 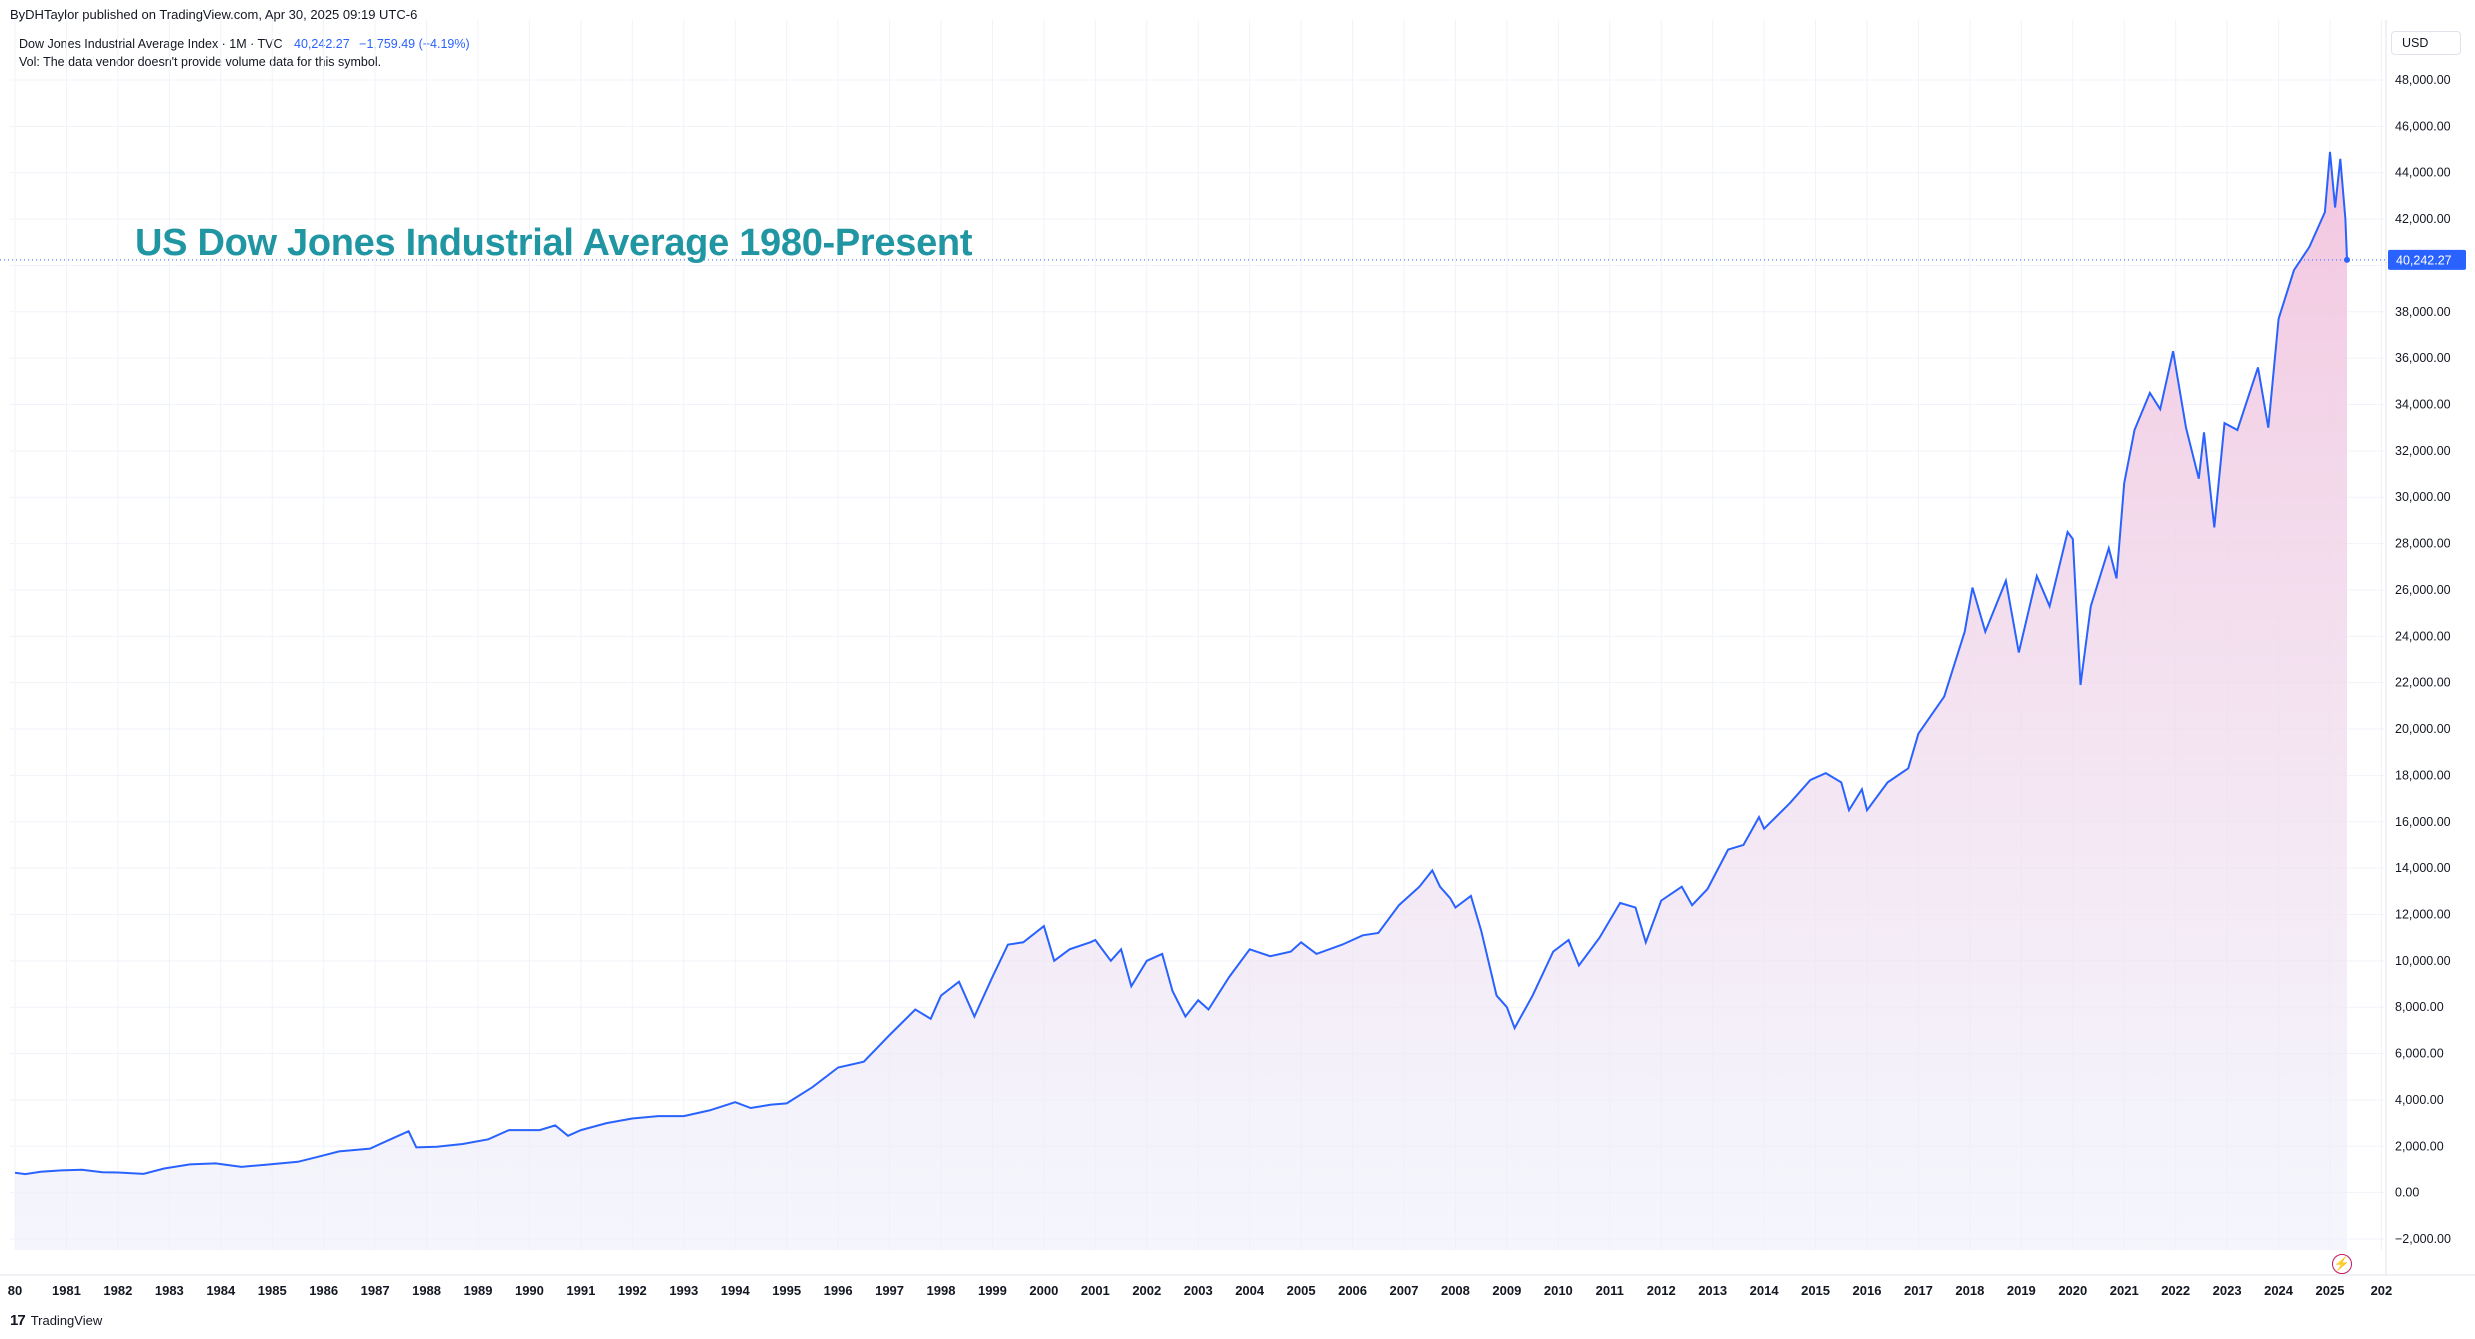 What do you see at coordinates (2423, 544) in the screenshot?
I see `y-tick-label: 28,000.00` at bounding box center [2423, 544].